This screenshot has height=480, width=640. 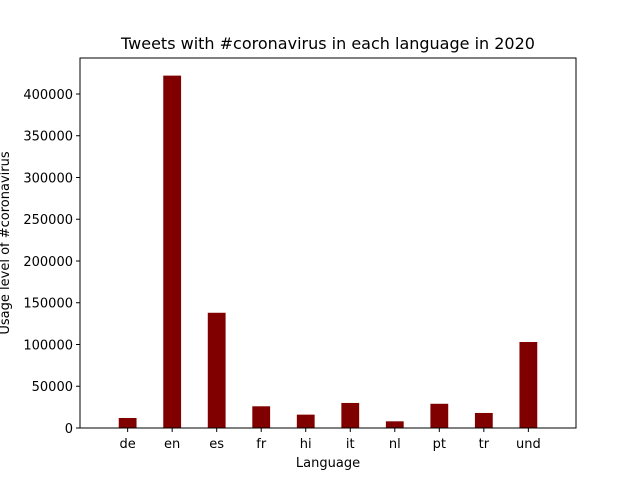 I want to click on x-tick-label-es: es, so click(x=216, y=444).